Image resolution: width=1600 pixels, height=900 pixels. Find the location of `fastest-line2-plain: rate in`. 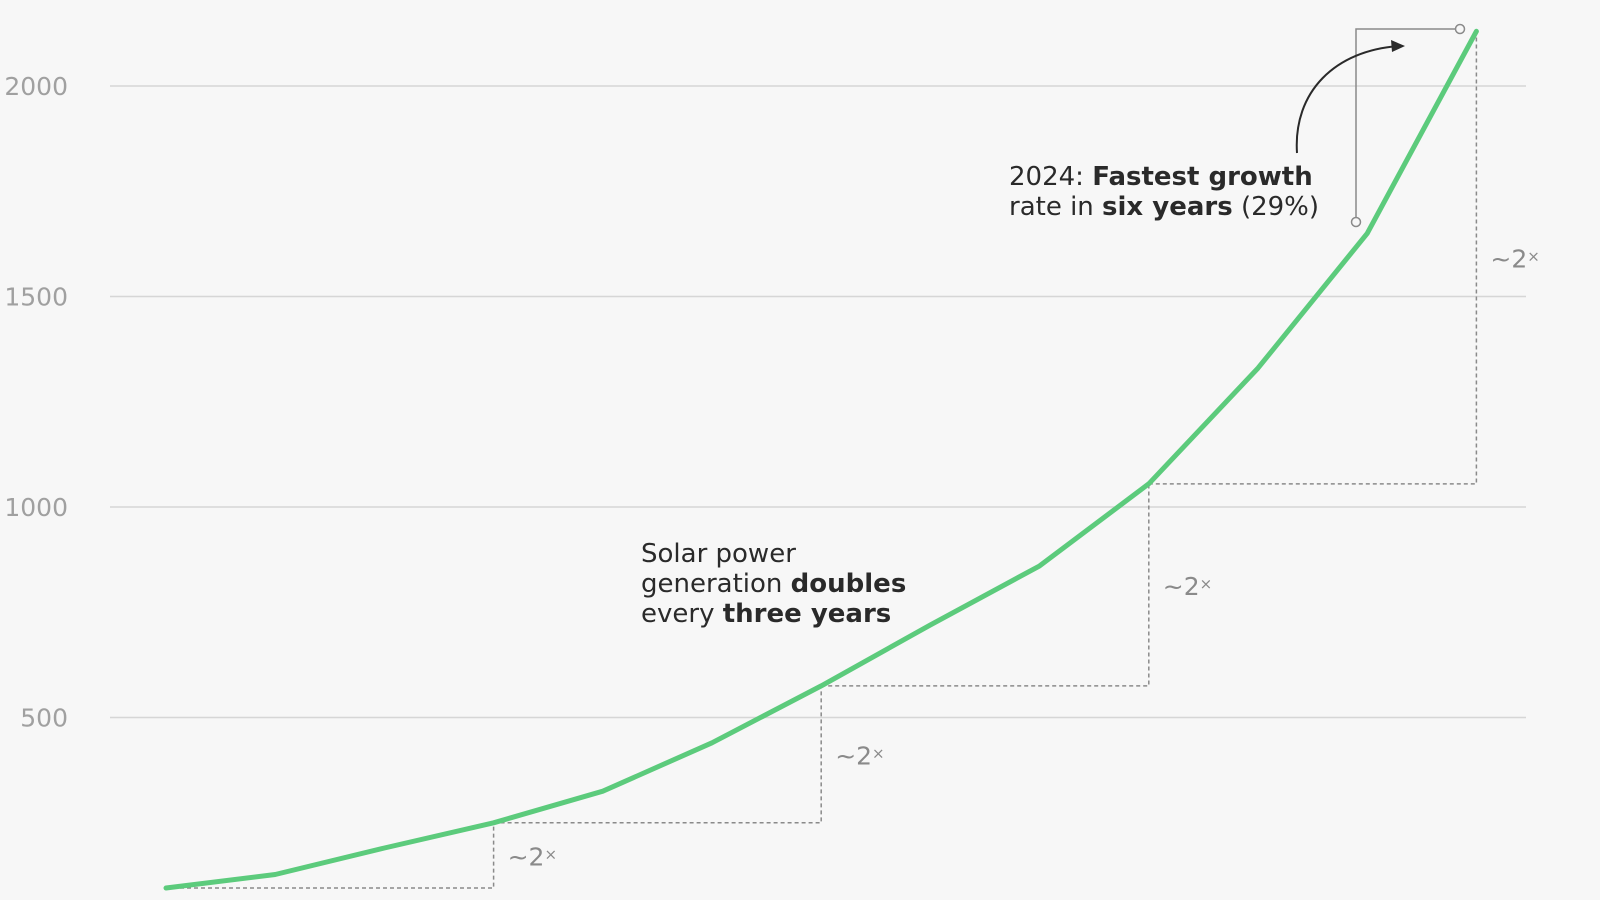

fastest-line2-plain: rate in is located at coordinates (1055, 207).